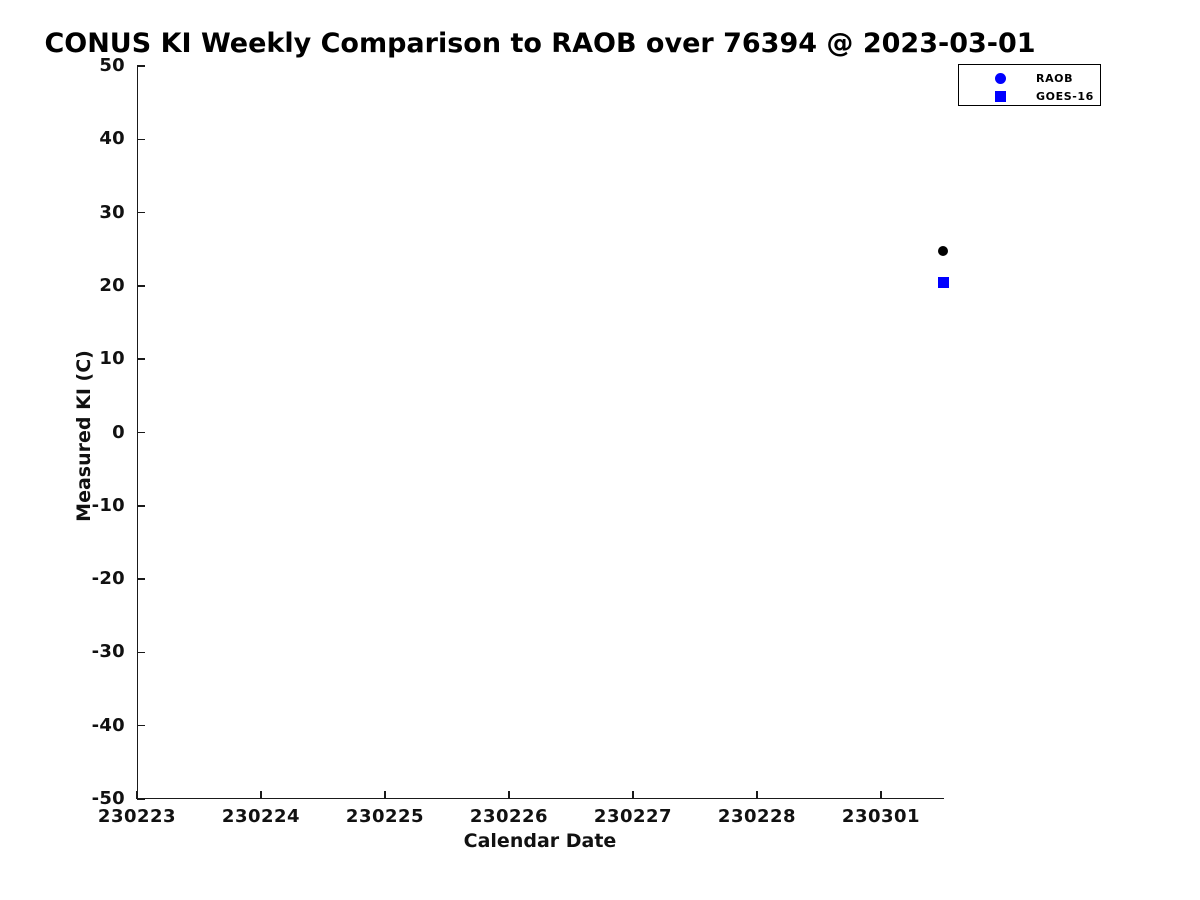  Describe the element at coordinates (385, 816) in the screenshot. I see `x-tick-label: 230225` at that location.